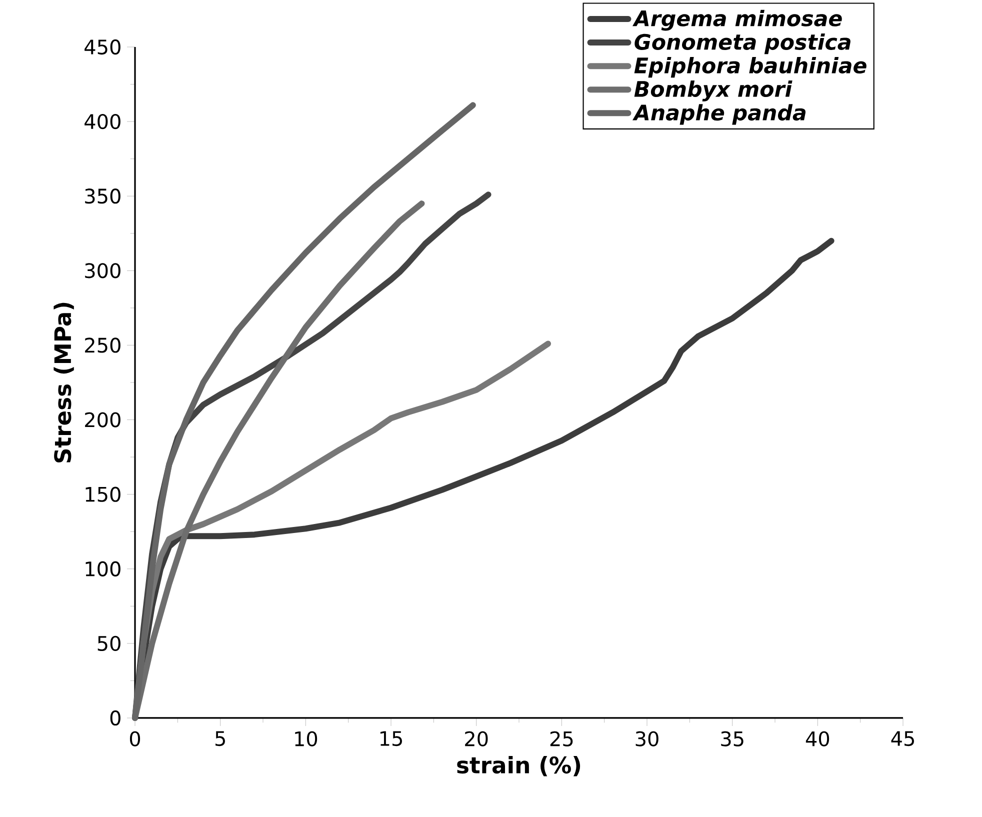 The width and height of the screenshot is (982, 817). Describe the element at coordinates (102, 47) in the screenshot. I see `y-tick-label: 450` at that location.